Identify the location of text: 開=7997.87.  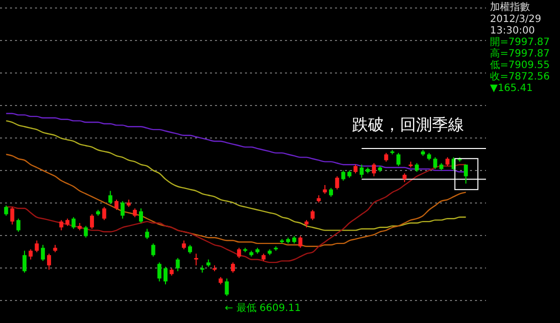
(520, 42).